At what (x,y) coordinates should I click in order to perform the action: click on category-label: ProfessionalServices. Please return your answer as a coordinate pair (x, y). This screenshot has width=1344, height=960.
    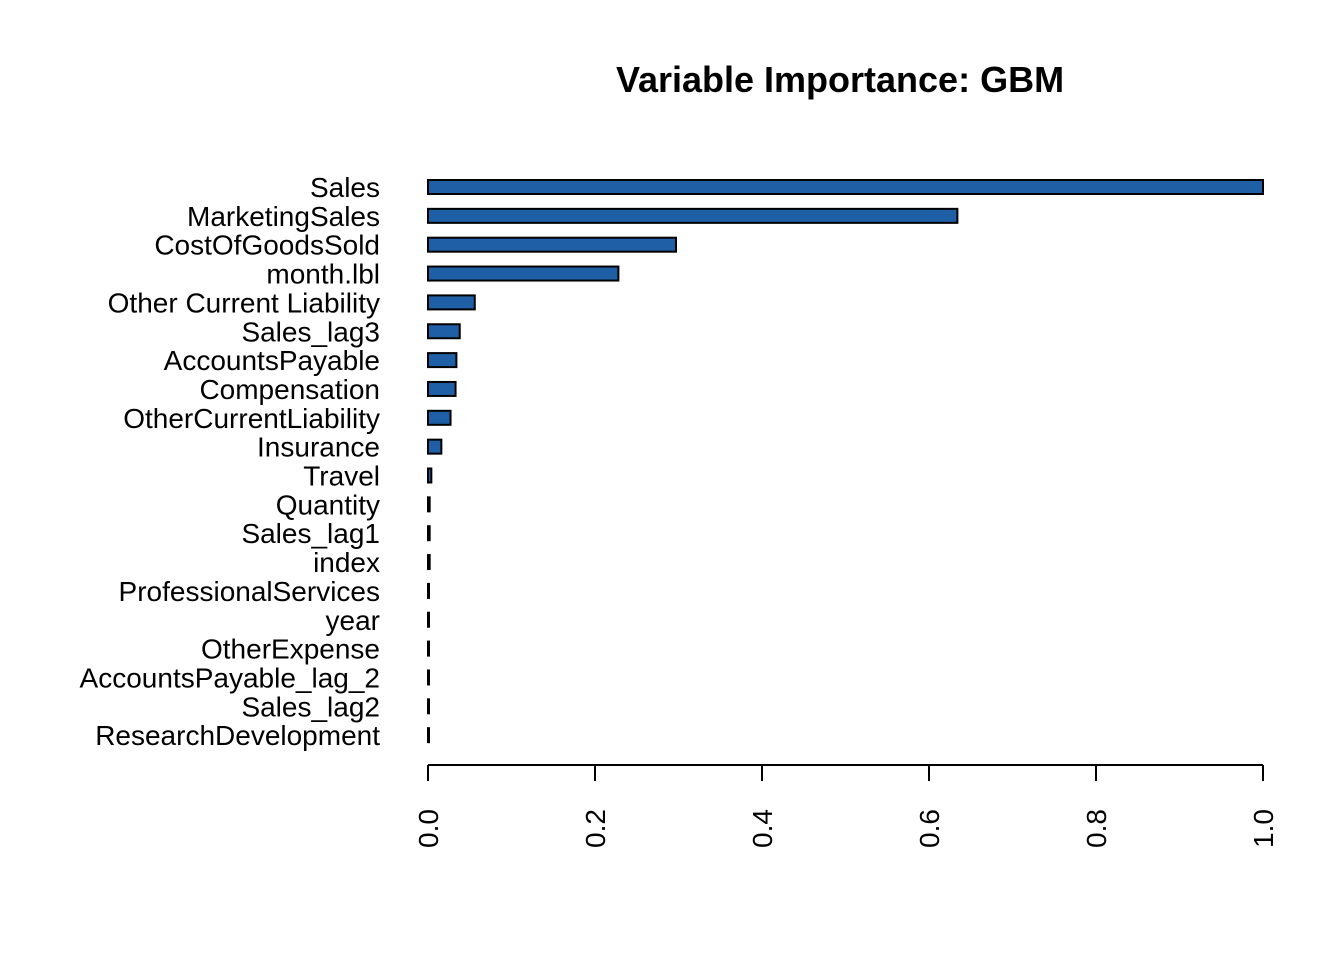
    Looking at the image, I should click on (249, 591).